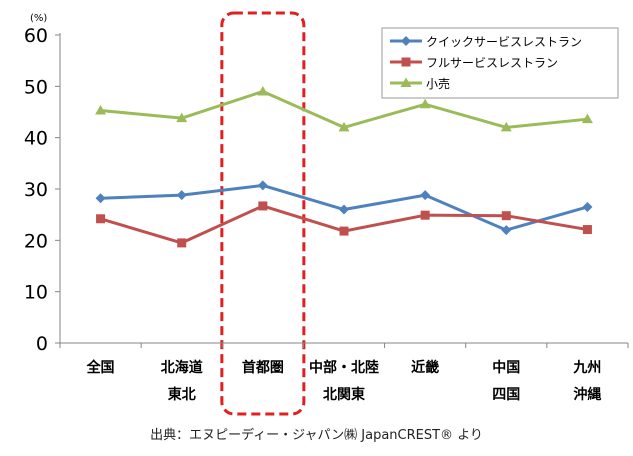  Describe the element at coordinates (344, 367) in the screenshot. I see `x-tick-label: 中部・北陸` at that location.